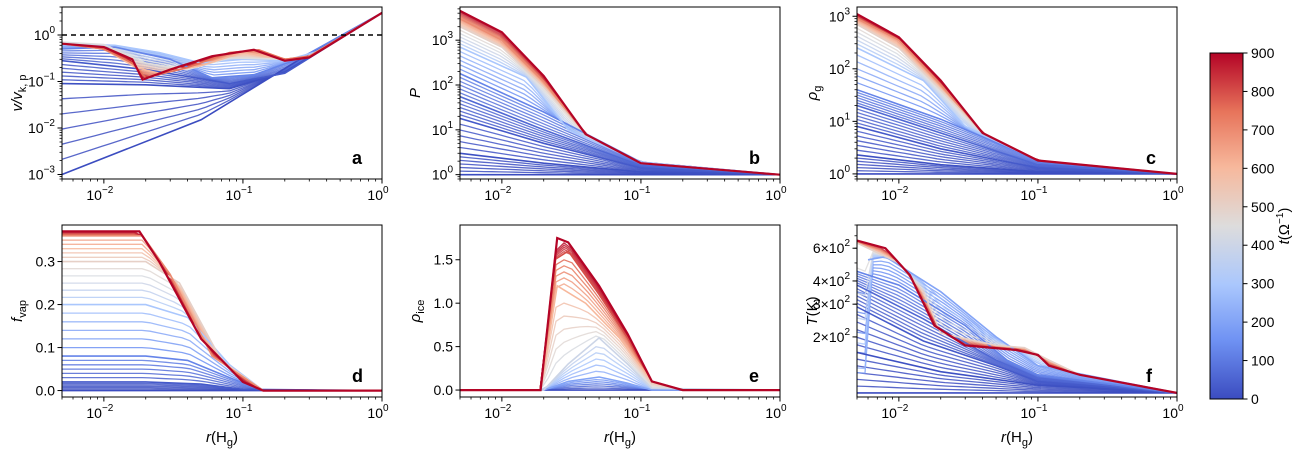  Describe the element at coordinates (1284, 226) in the screenshot. I see `colorbar-label: t(Ω−1)` at that location.